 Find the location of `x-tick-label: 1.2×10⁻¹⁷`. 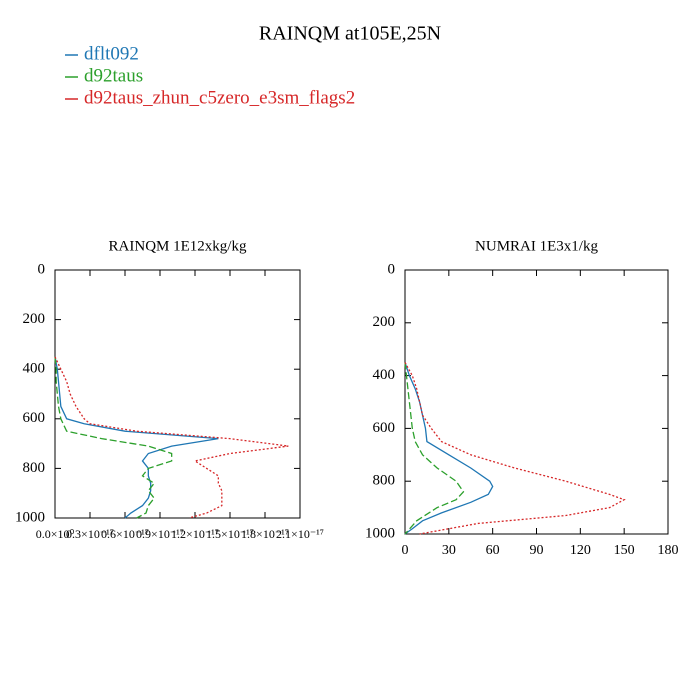

x-tick-label: 1.2×10⁻¹⁷ is located at coordinates (195, 534).